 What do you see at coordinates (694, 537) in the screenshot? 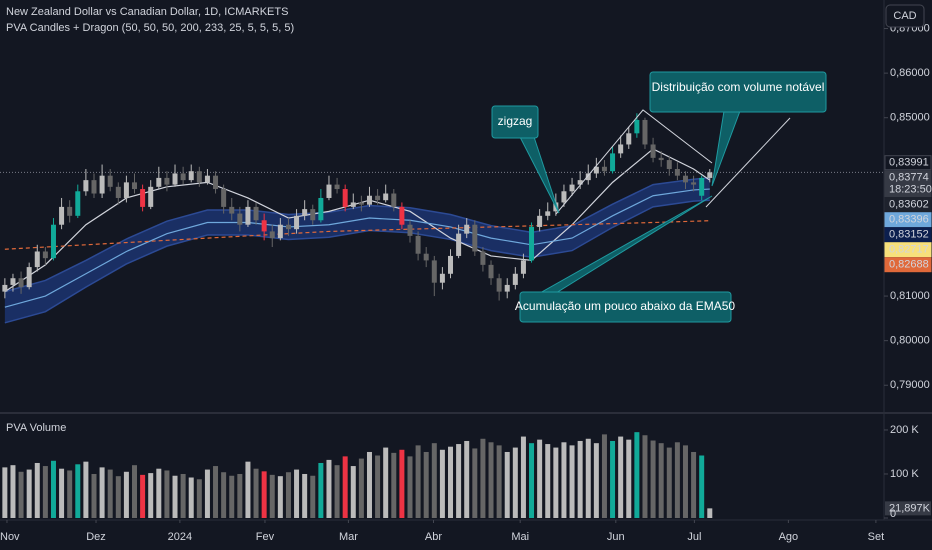
I see `x-tick-label: Jul` at bounding box center [694, 537].